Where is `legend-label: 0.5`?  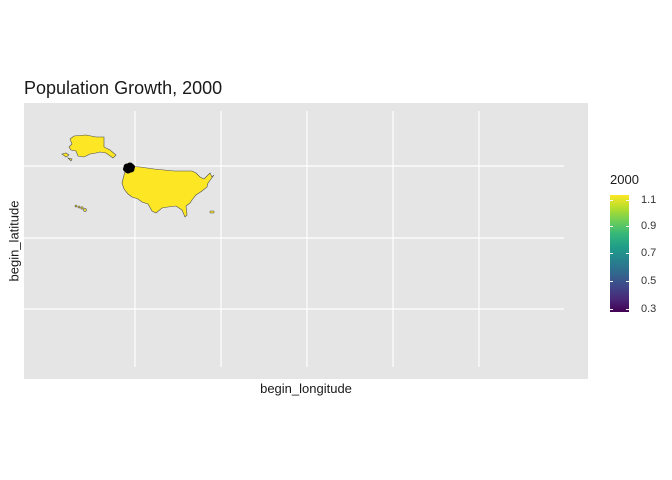
legend-label: 0.5 is located at coordinates (649, 281).